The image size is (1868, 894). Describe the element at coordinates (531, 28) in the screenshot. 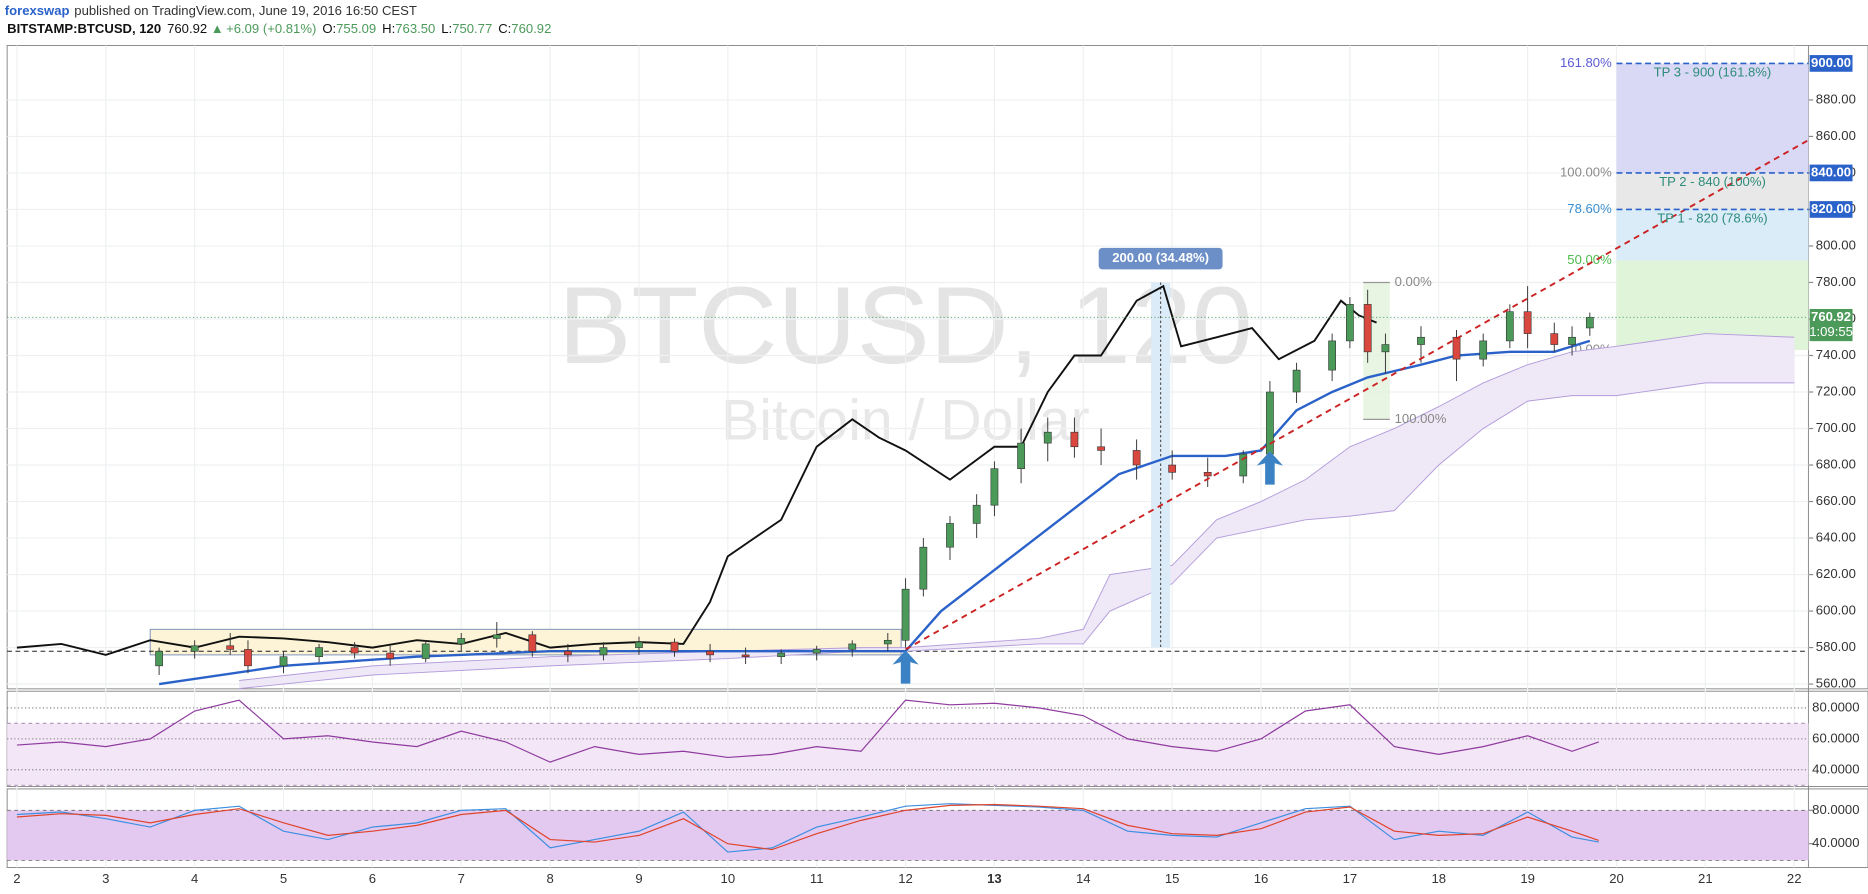

I see `c: 760.92` at that location.